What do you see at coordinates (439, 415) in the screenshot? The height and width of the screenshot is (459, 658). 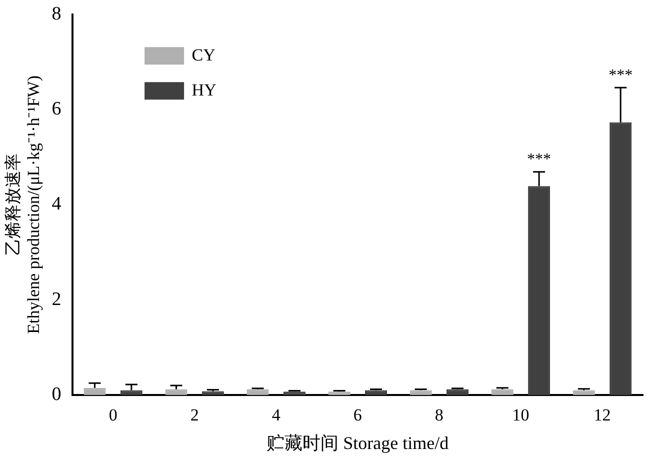 I see `x-tick-label: 8` at bounding box center [439, 415].